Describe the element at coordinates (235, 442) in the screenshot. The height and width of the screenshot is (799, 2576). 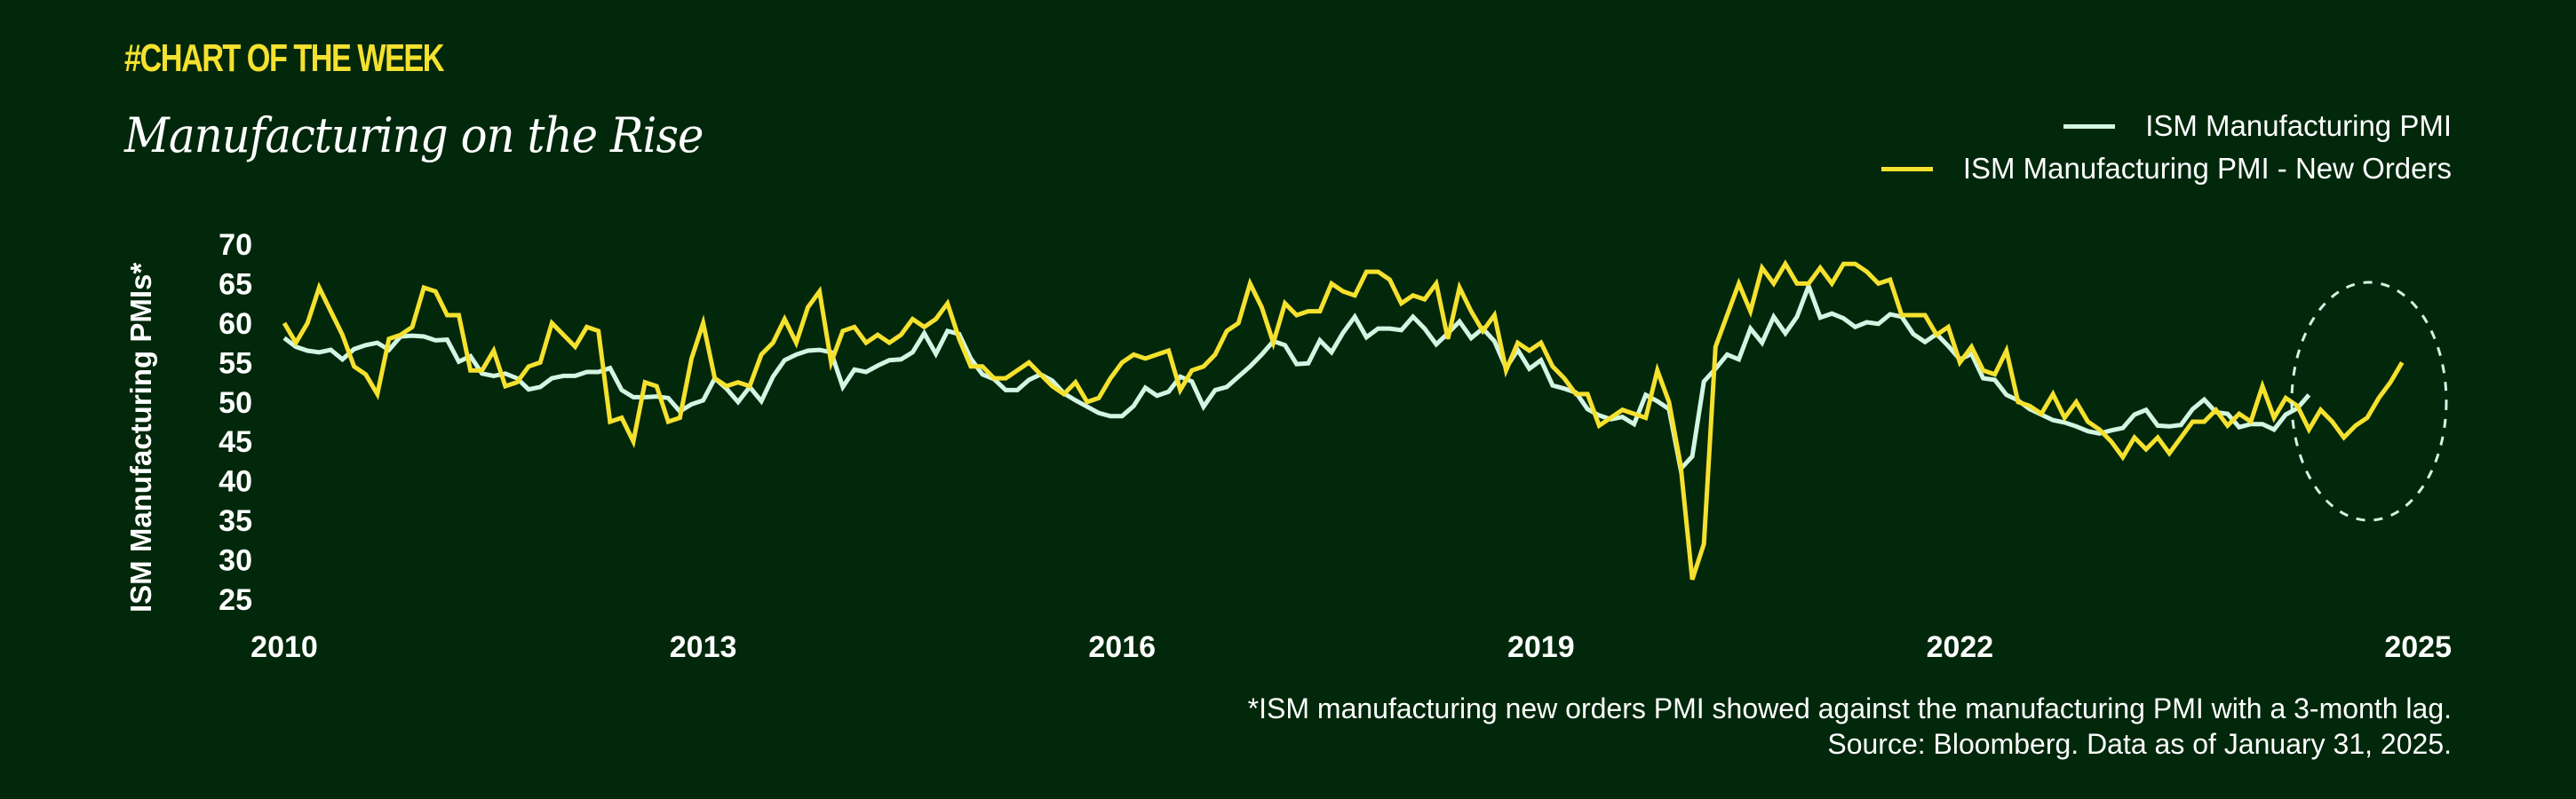
I see `y-tick-label: 45` at that location.